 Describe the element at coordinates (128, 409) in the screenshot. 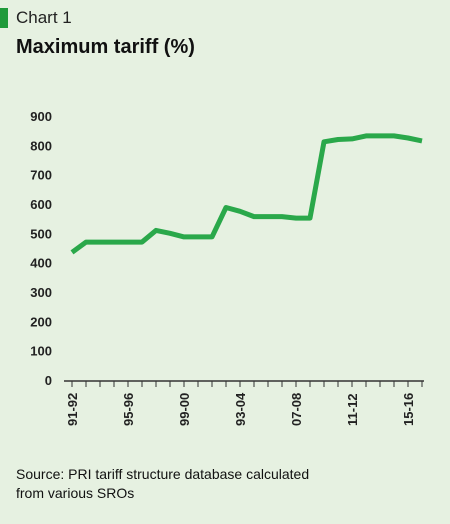

I see `x-tick-label: 95-96` at that location.